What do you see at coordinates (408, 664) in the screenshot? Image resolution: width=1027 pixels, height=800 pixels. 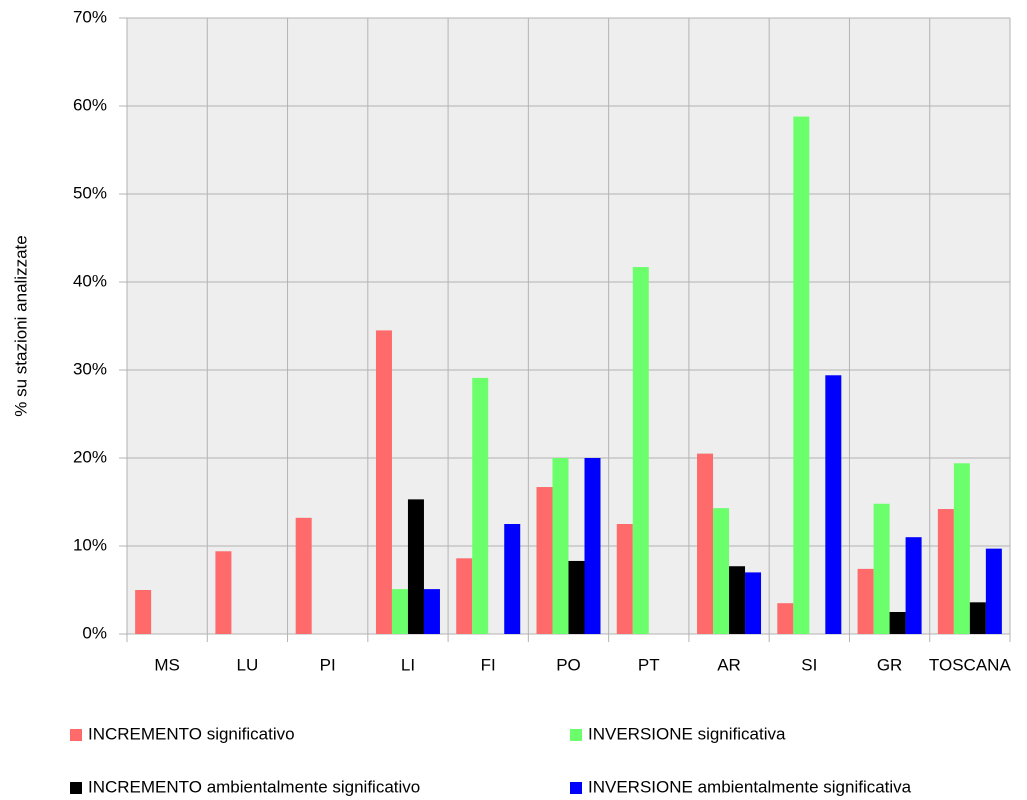 I see `x-tick-label: LI` at bounding box center [408, 664].